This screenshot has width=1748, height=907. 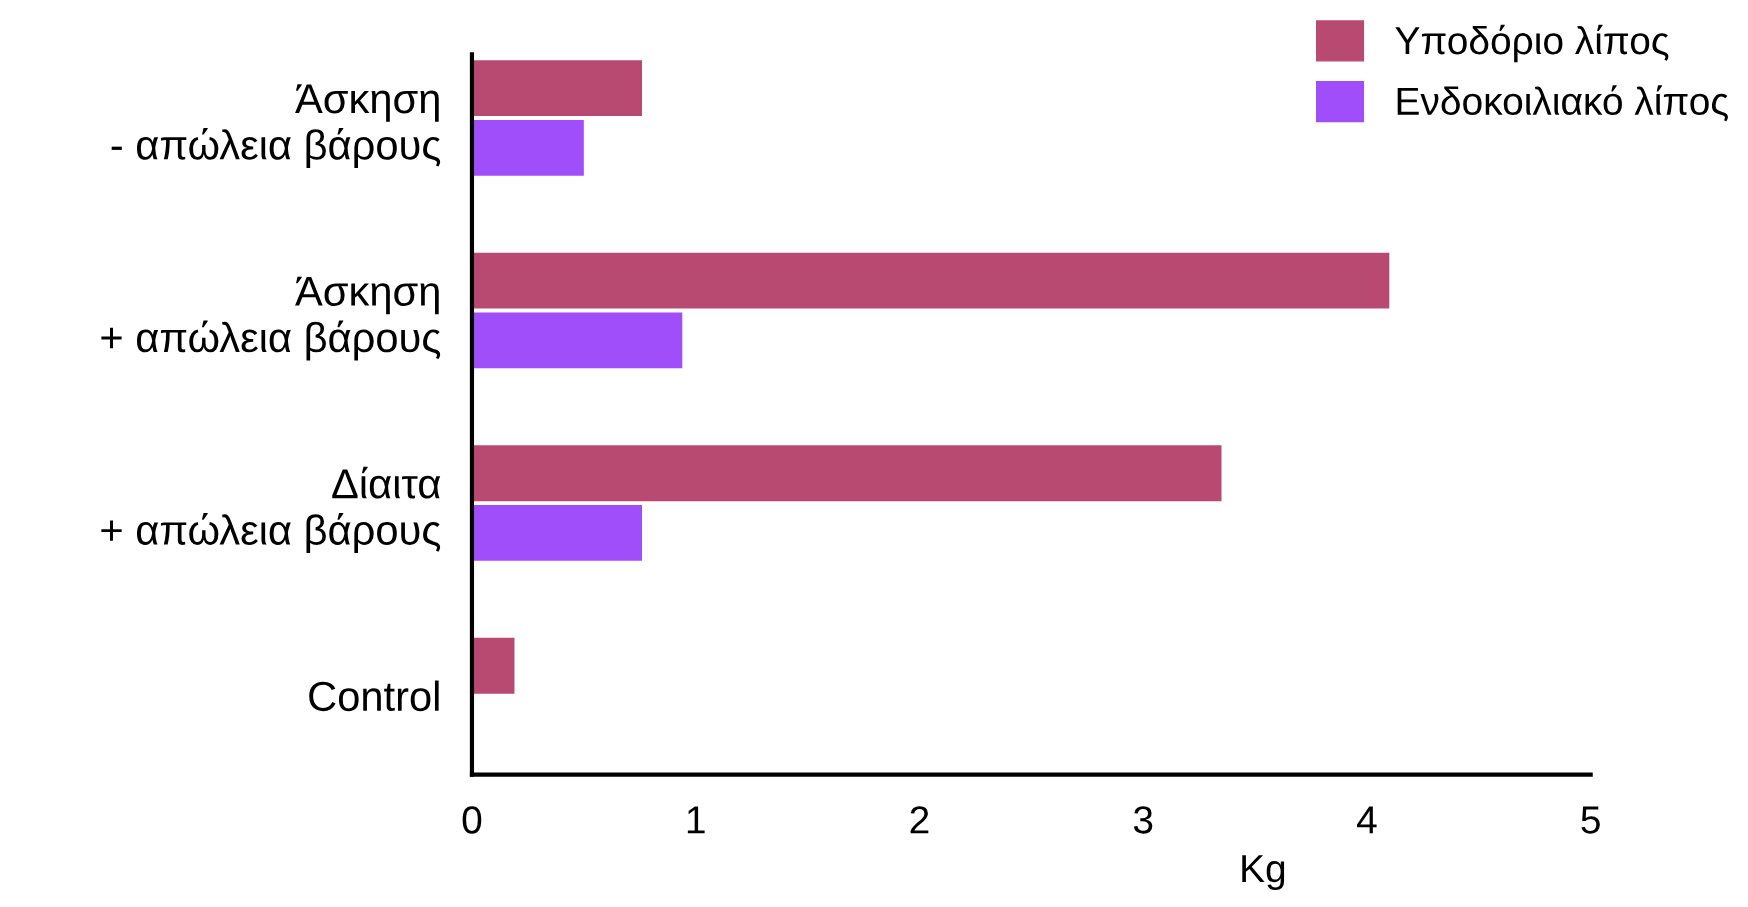 I want to click on legend-label: Υποδόριο λίπος, so click(x=1532, y=43).